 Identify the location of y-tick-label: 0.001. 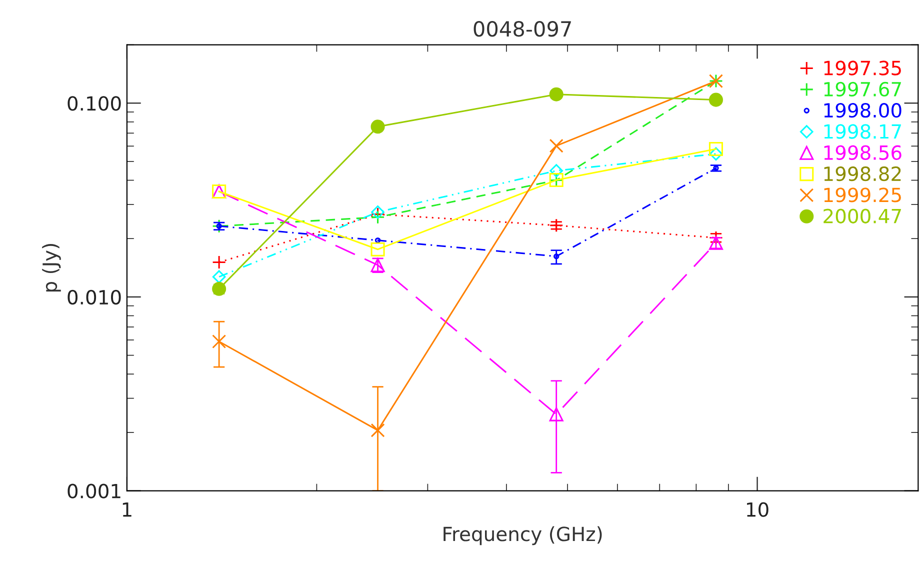
(94, 491).